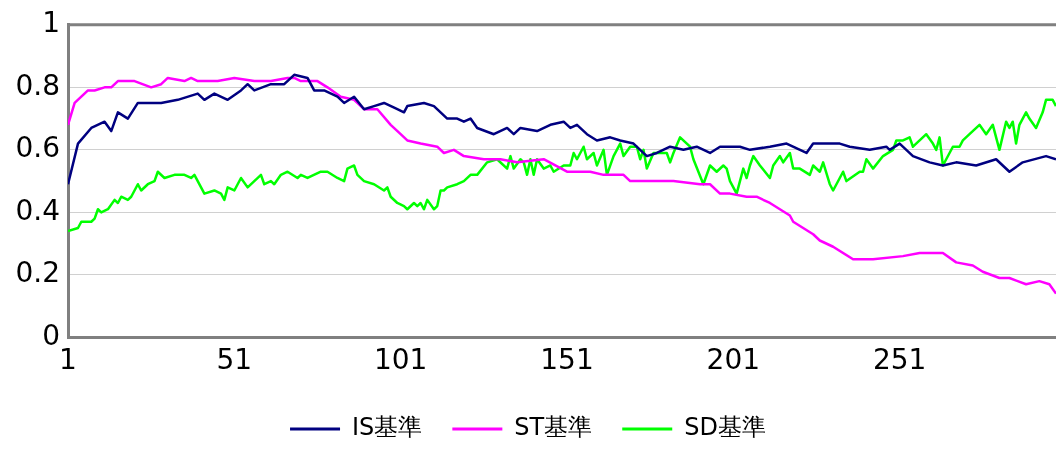 Image resolution: width=1056 pixels, height=451 pixels. What do you see at coordinates (51, 23) in the screenshot?
I see `y-tick-label: 1` at bounding box center [51, 23].